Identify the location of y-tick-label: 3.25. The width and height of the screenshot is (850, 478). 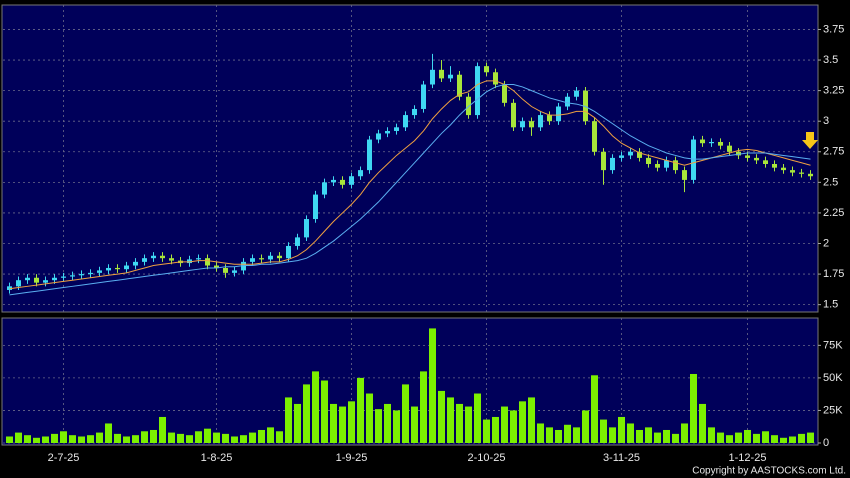
(833, 91).